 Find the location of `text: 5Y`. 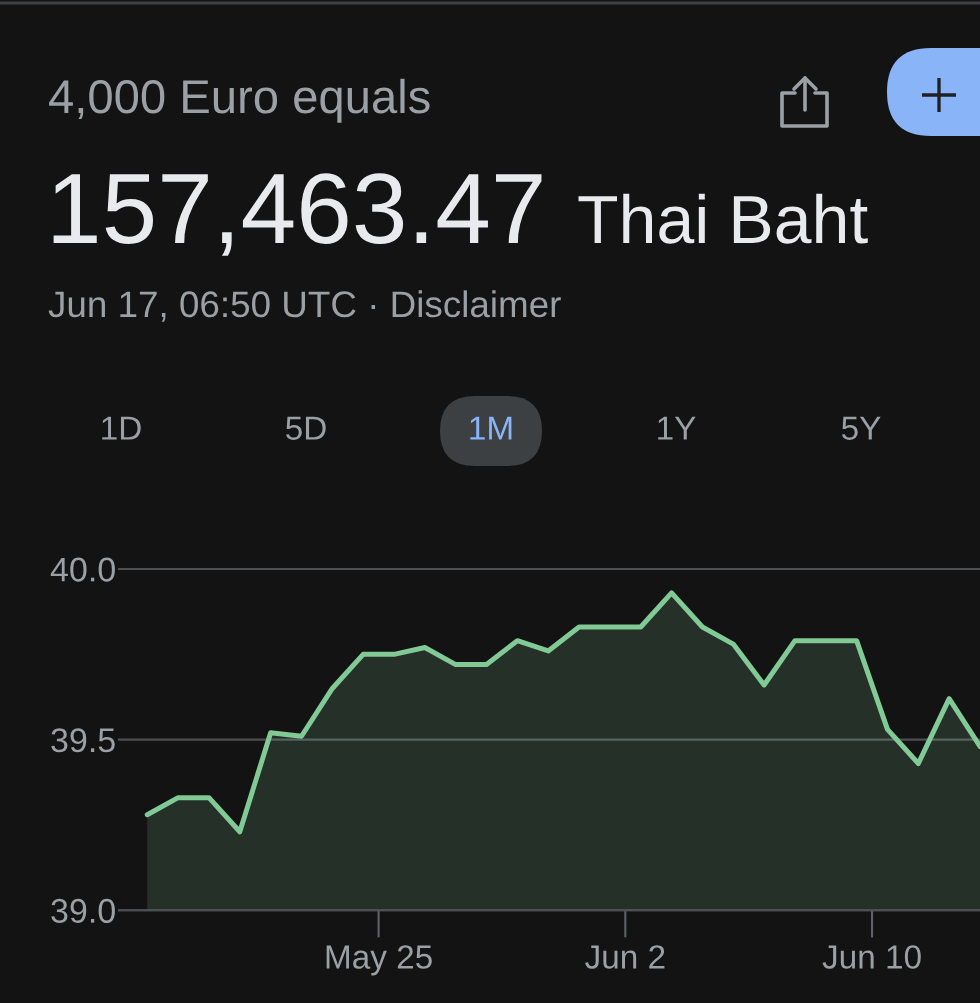

text: 5Y is located at coordinates (861, 428).